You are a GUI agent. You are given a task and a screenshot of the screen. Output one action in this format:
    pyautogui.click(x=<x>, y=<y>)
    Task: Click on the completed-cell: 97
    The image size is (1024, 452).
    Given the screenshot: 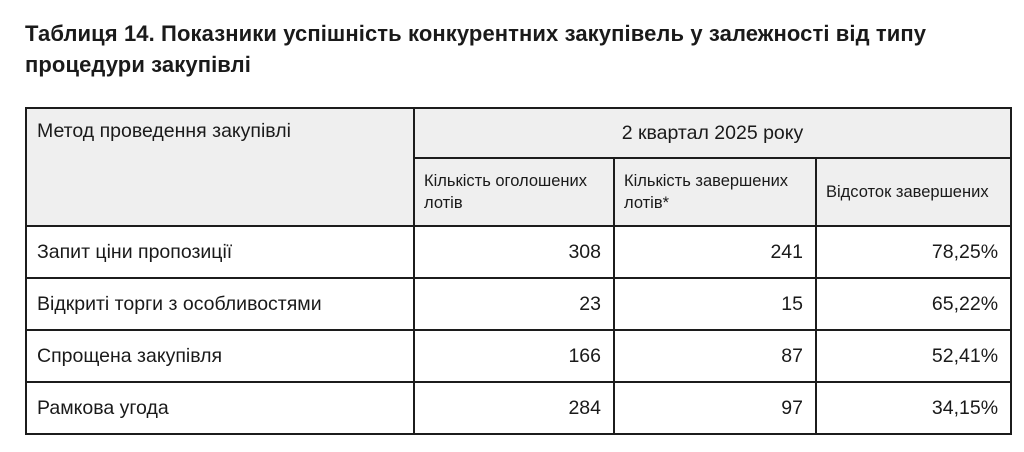 What is the action you would take?
    pyautogui.click(x=715, y=408)
    